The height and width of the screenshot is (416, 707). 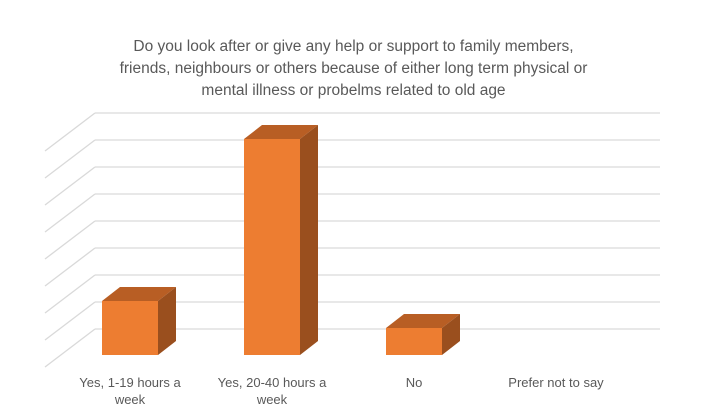 What do you see at coordinates (556, 382) in the screenshot?
I see `x-tick-label: Prefer not to say` at bounding box center [556, 382].